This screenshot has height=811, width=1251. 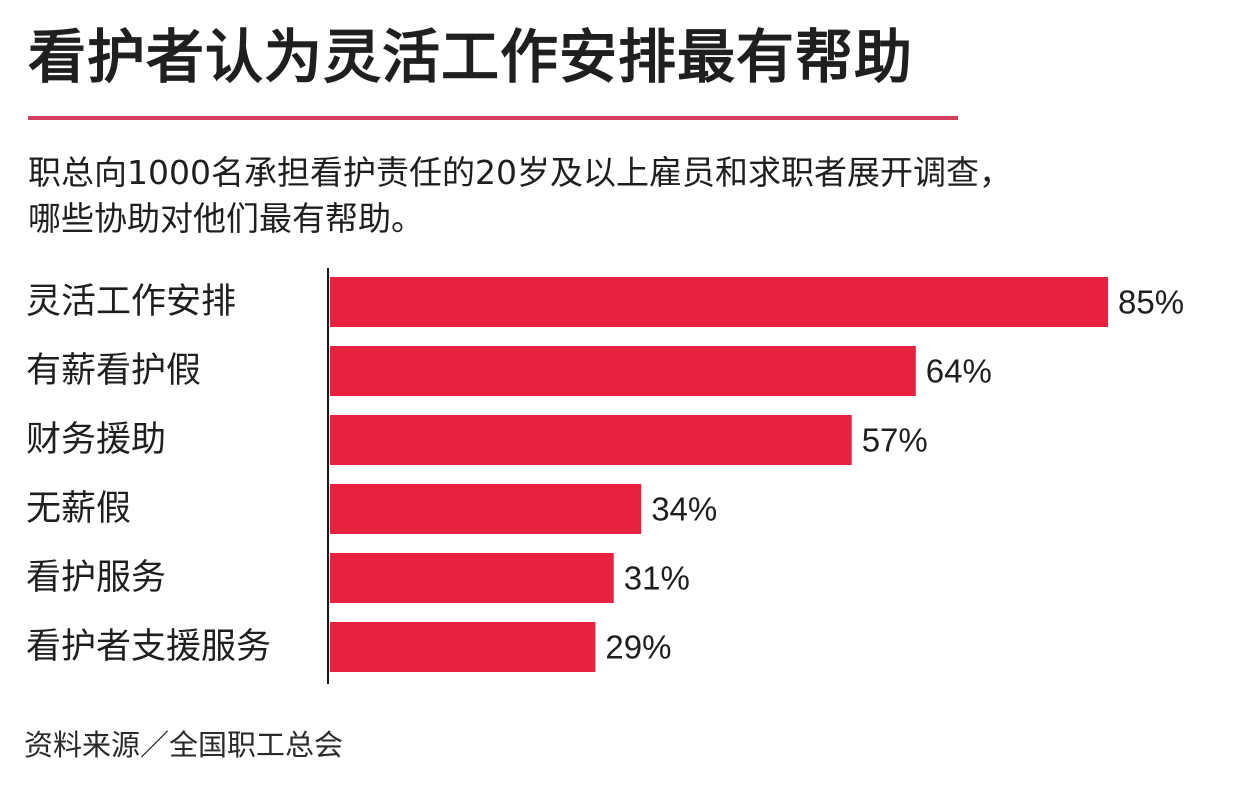 I want to click on subtitle-line-2: 哪些协助对他们最有帮助。, so click(x=226, y=218).